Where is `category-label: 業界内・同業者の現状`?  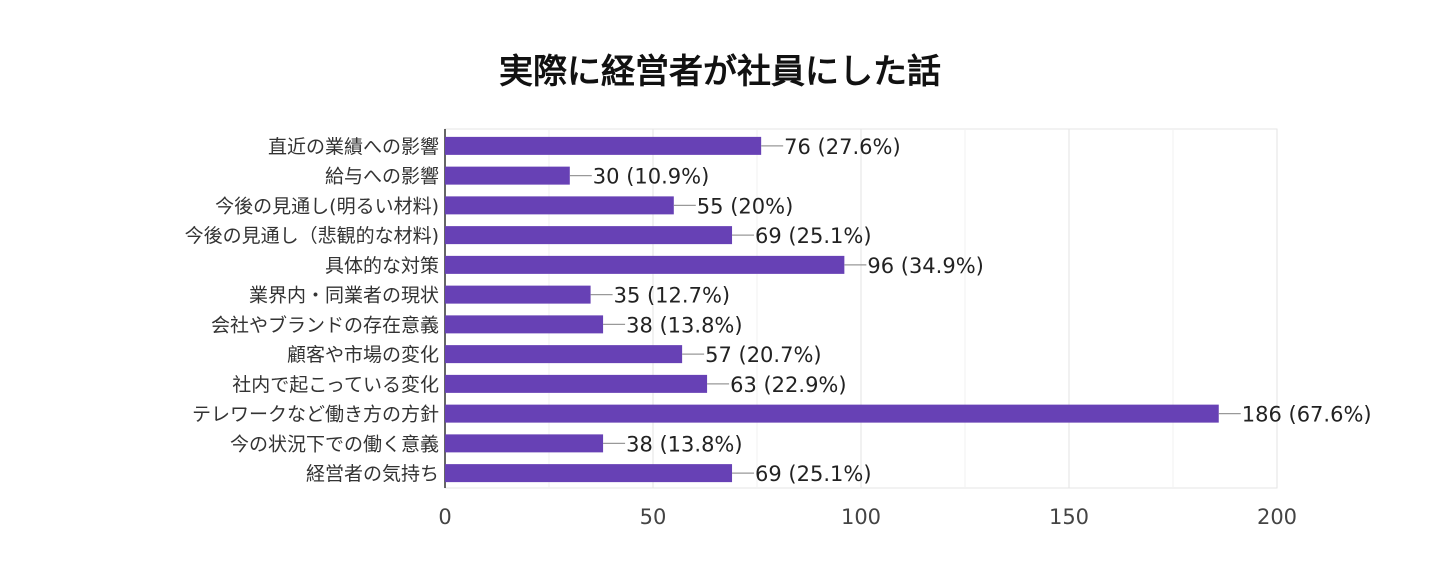
category-label: 業界内・同業者の現状 is located at coordinates (344, 296).